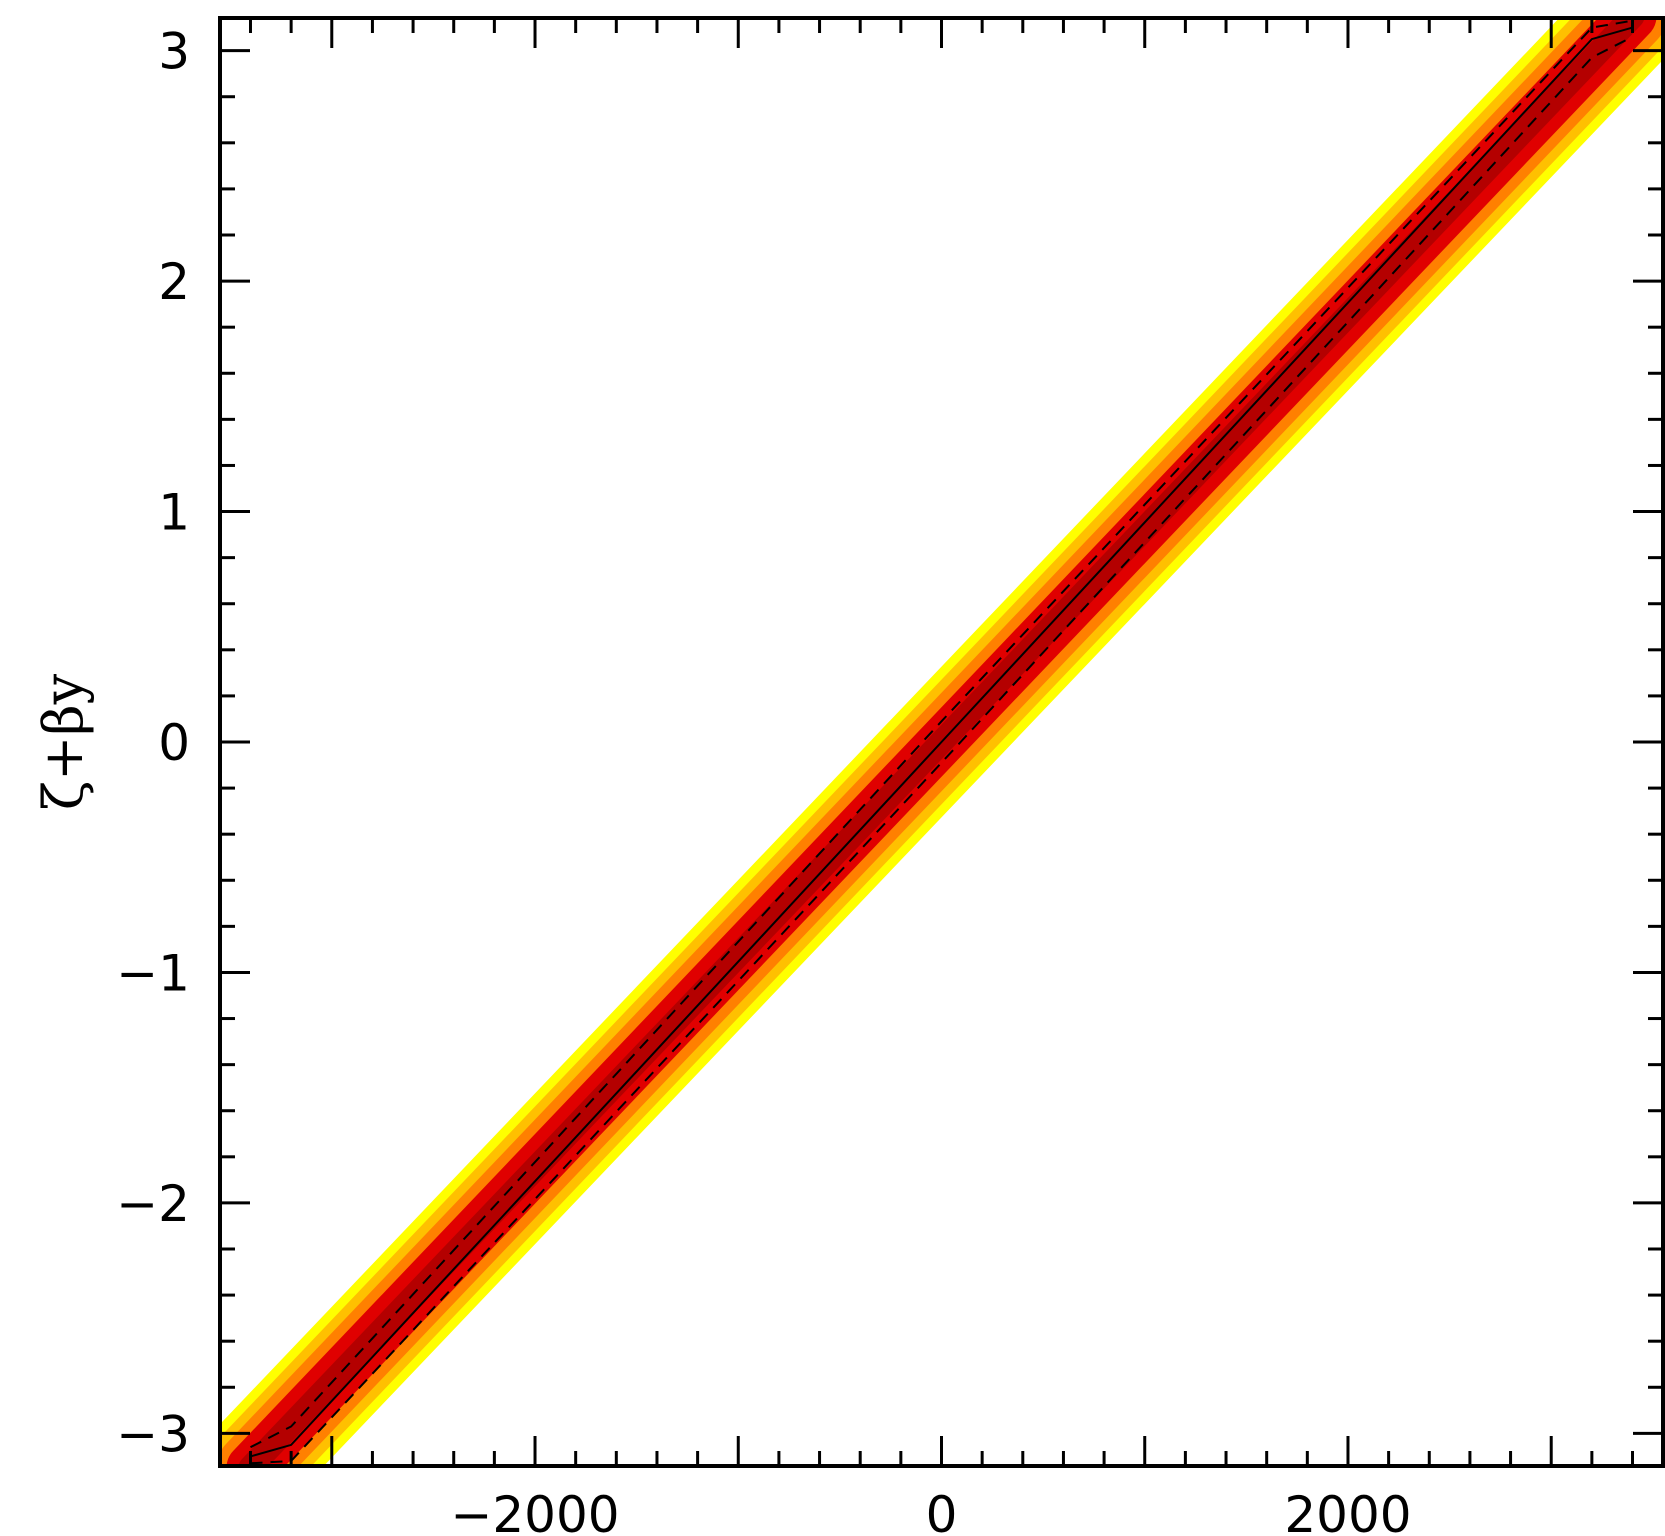 The image size is (1665, 1536). Describe the element at coordinates (153, 743) in the screenshot. I see `y-tick-labels: 3 2 1 0 −1 −2 −3` at that location.